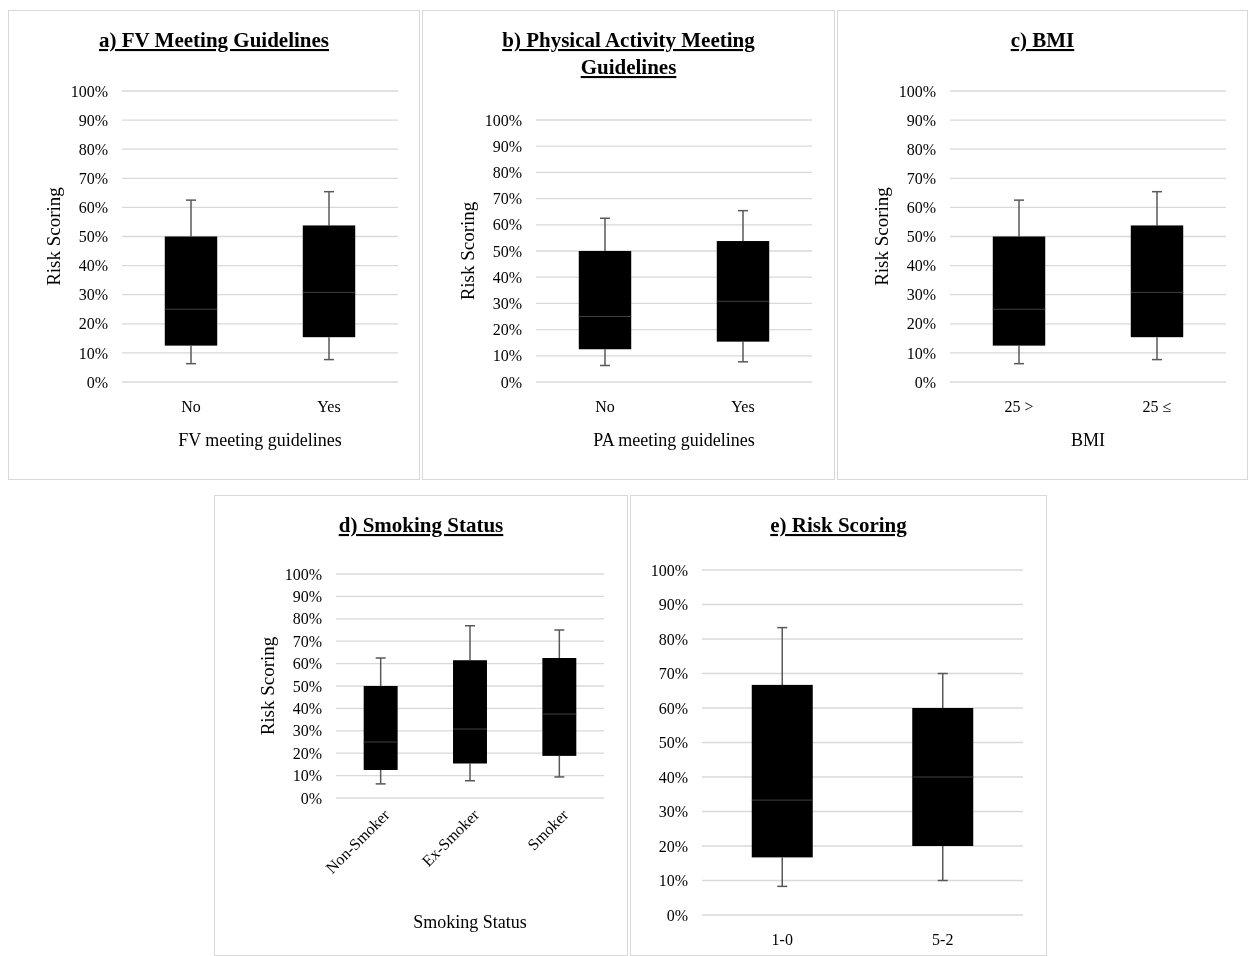 This screenshot has width=1248, height=956. Describe the element at coordinates (674, 440) in the screenshot. I see `x-axis-title: PA meeting guidelines` at that location.